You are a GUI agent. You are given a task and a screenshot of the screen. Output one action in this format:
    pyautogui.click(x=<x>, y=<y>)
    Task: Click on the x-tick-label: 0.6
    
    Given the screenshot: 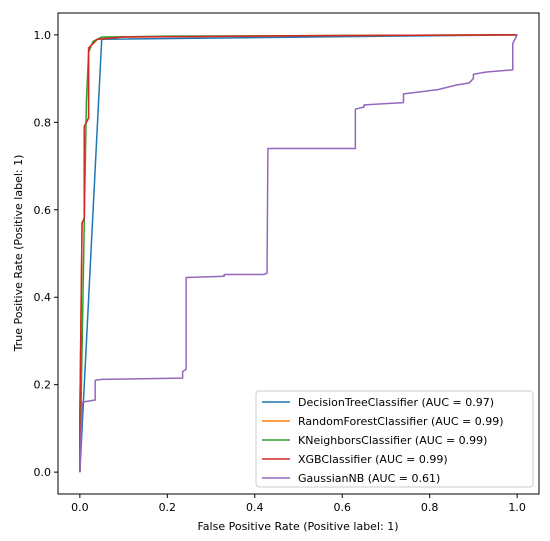 What is the action you would take?
    pyautogui.click(x=342, y=507)
    